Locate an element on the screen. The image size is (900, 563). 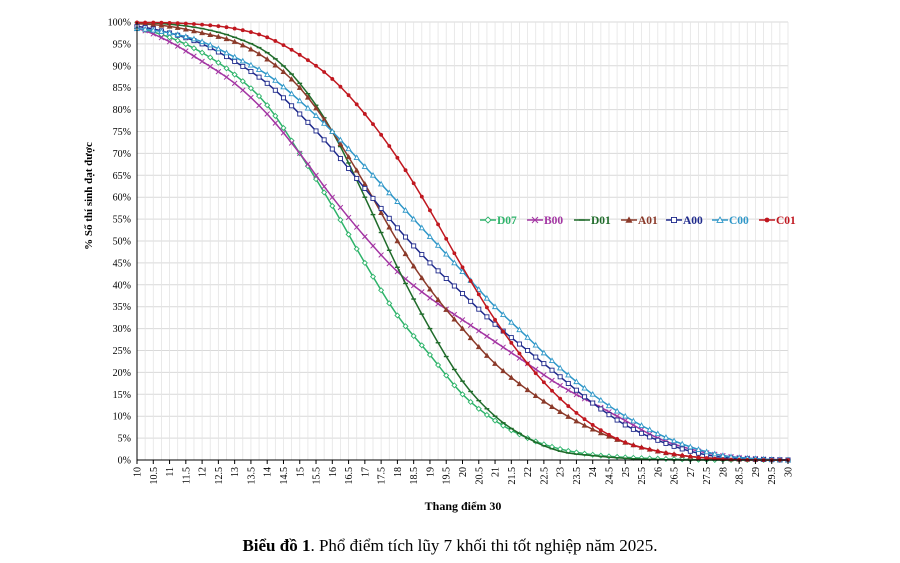
y-tick-label: 100% is located at coordinates (119, 23).